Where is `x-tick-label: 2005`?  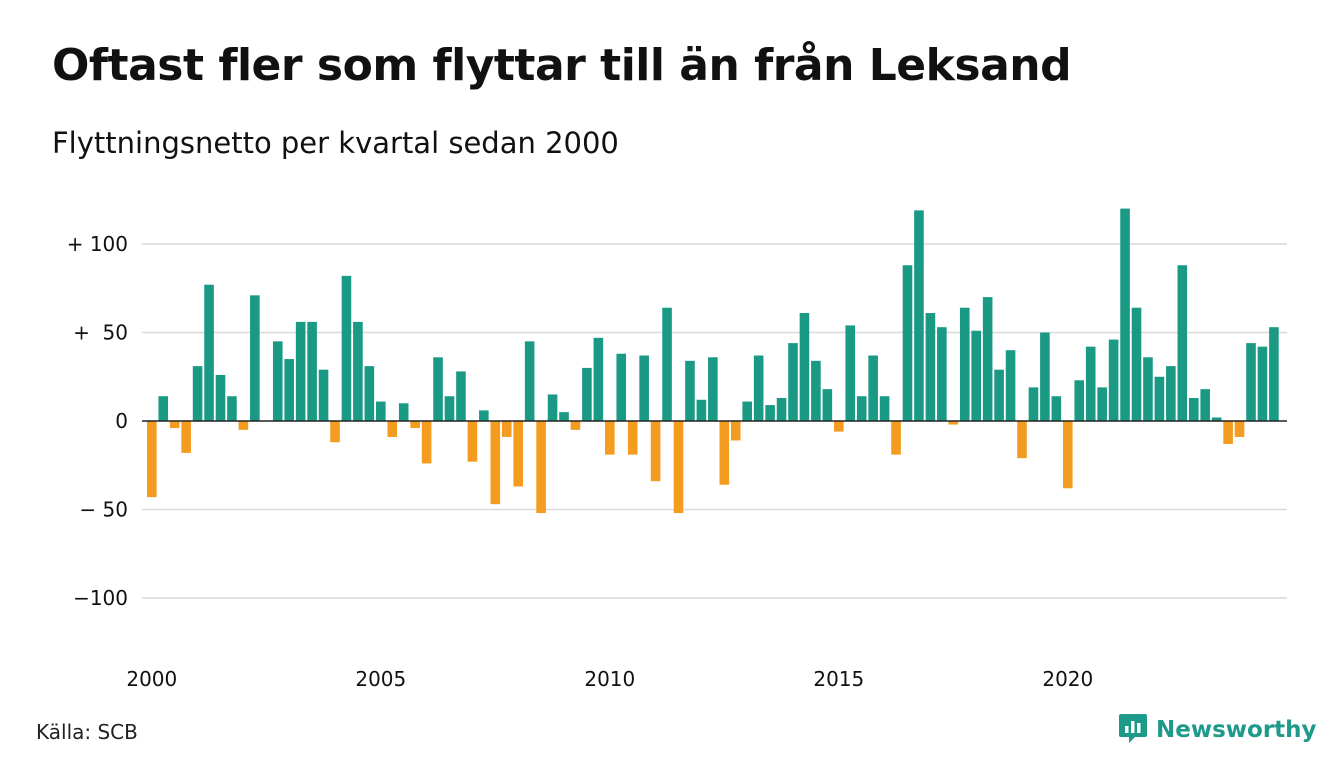
x-tick-label: 2005 is located at coordinates (380, 679).